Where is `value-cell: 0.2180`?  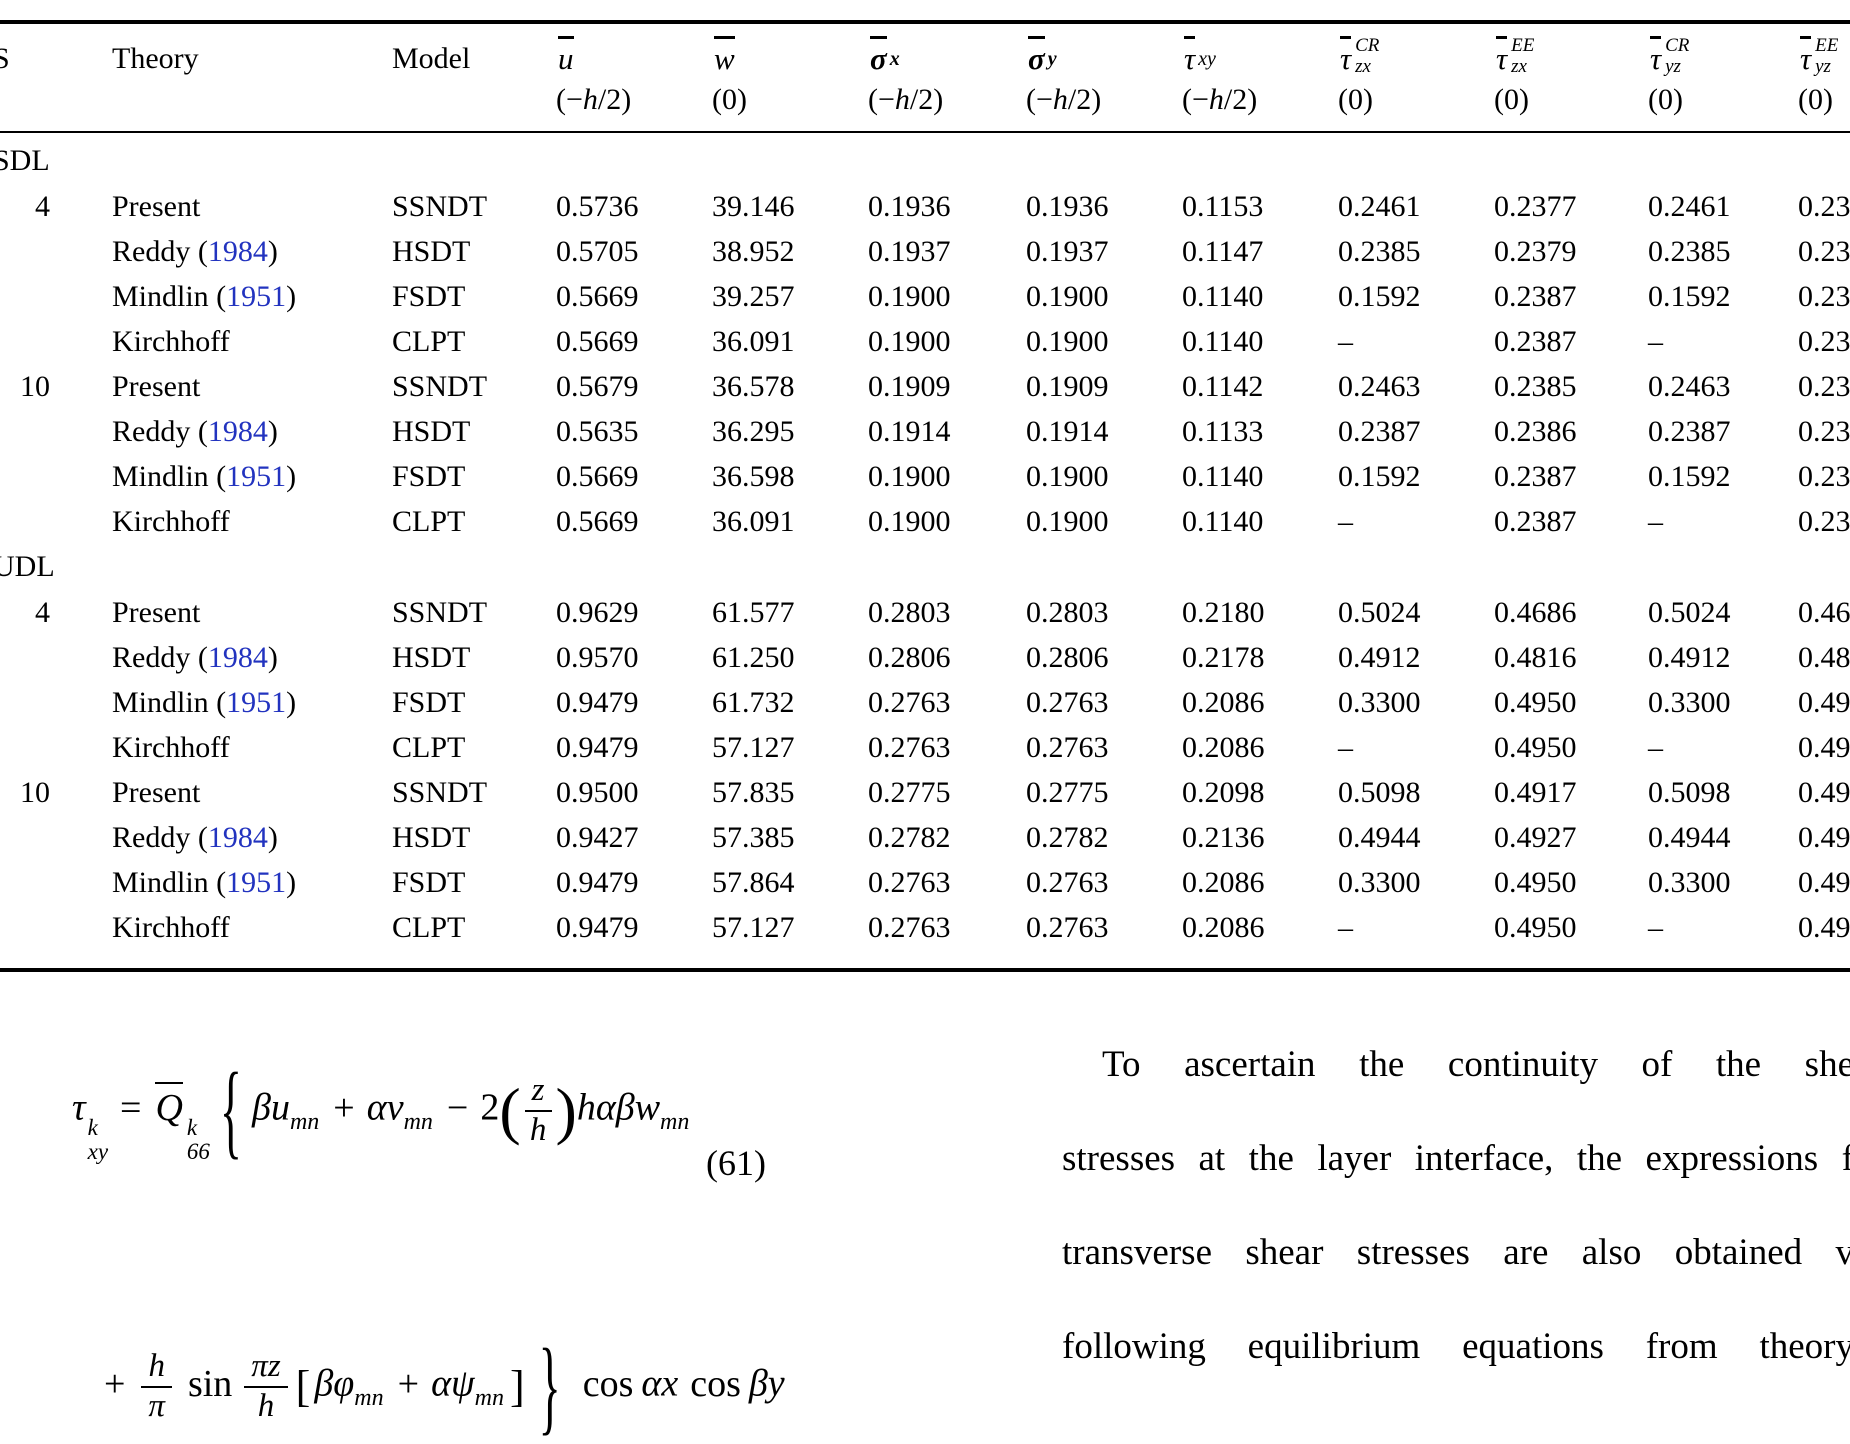
value-cell: 0.2180 is located at coordinates (1223, 612).